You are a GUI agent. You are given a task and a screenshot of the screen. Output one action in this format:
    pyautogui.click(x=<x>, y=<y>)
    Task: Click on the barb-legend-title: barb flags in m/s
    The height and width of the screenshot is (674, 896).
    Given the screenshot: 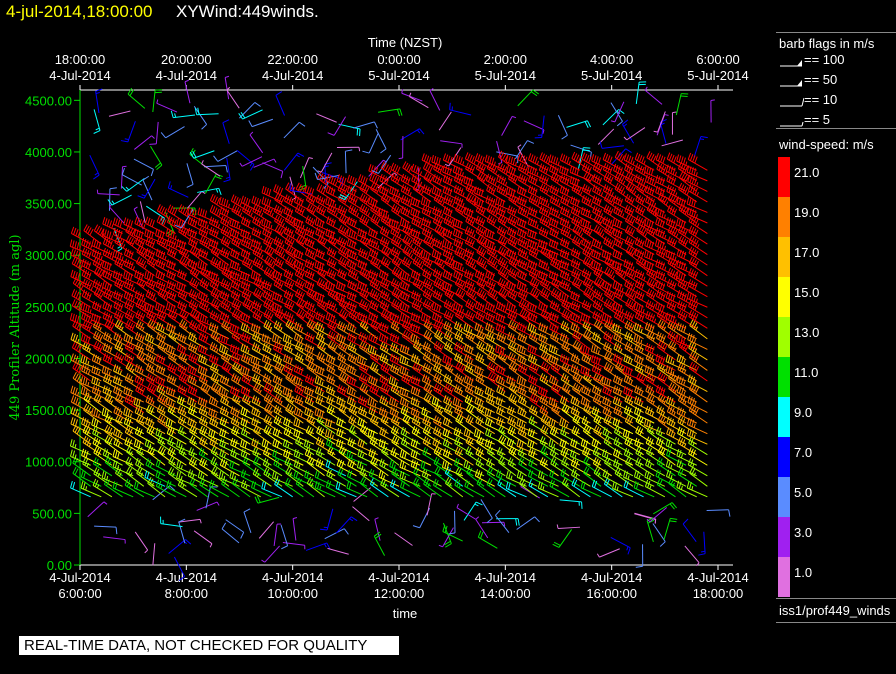 What is the action you would take?
    pyautogui.click(x=827, y=43)
    